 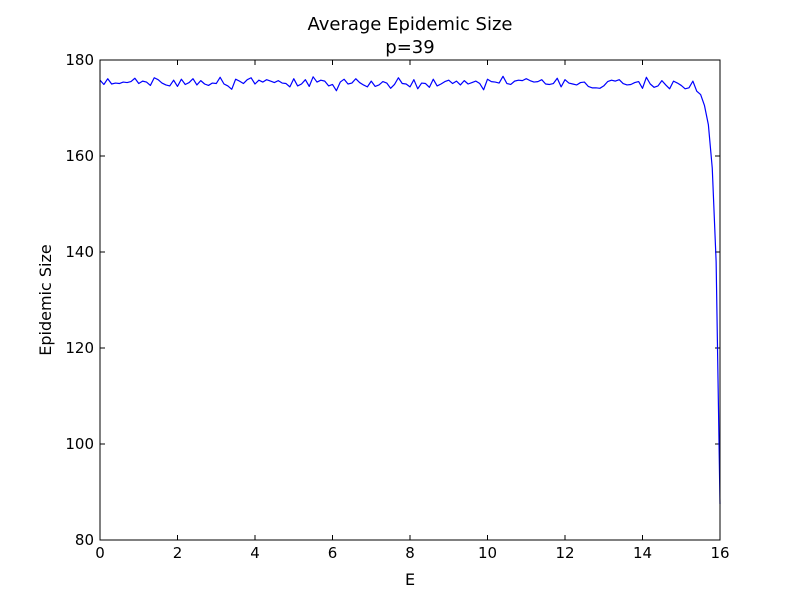 What do you see at coordinates (45, 299) in the screenshot?
I see `y-axis-label: Epidemic Size` at bounding box center [45, 299].